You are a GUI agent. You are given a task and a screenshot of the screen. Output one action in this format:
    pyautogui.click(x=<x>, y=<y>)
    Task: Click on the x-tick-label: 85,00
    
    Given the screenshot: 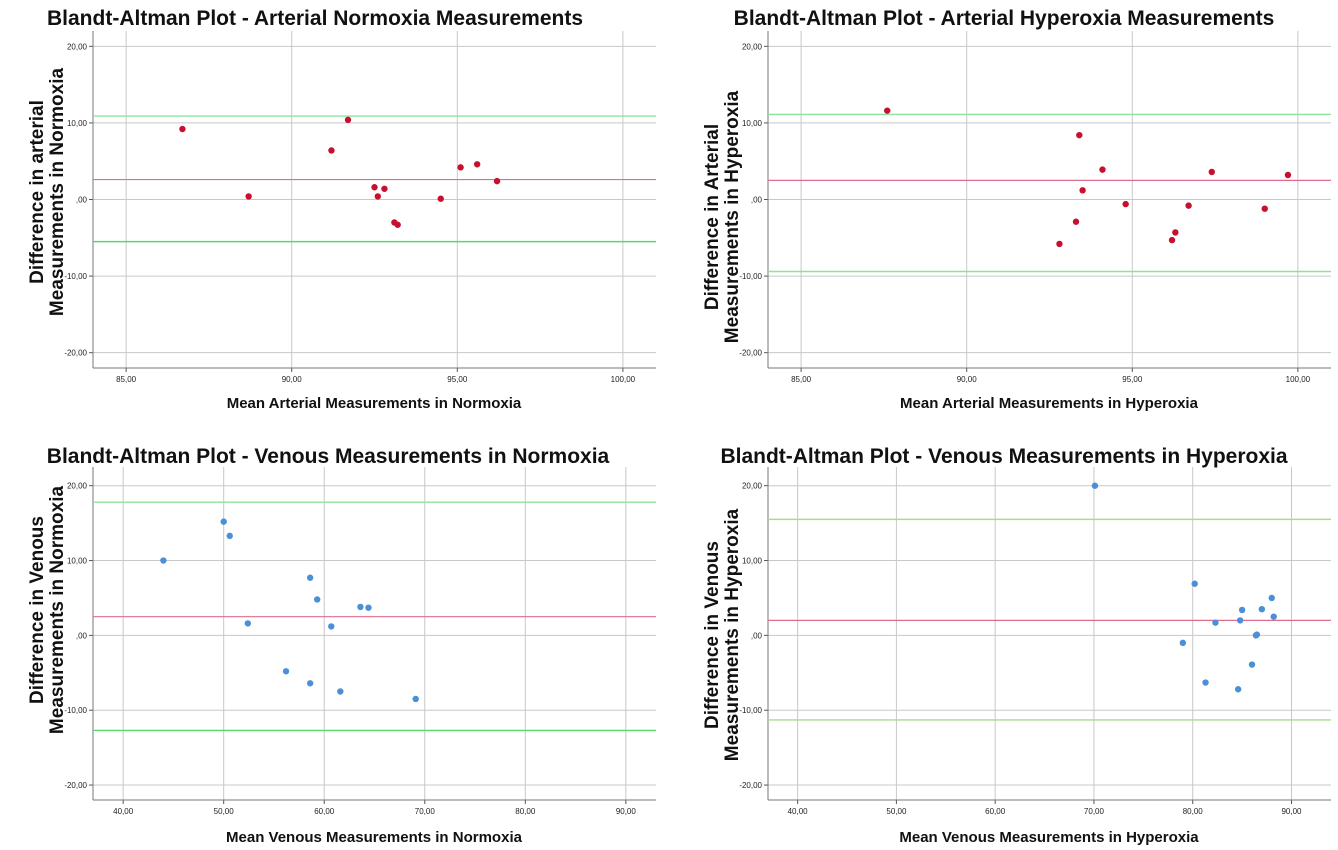 What is the action you would take?
    pyautogui.click(x=126, y=379)
    